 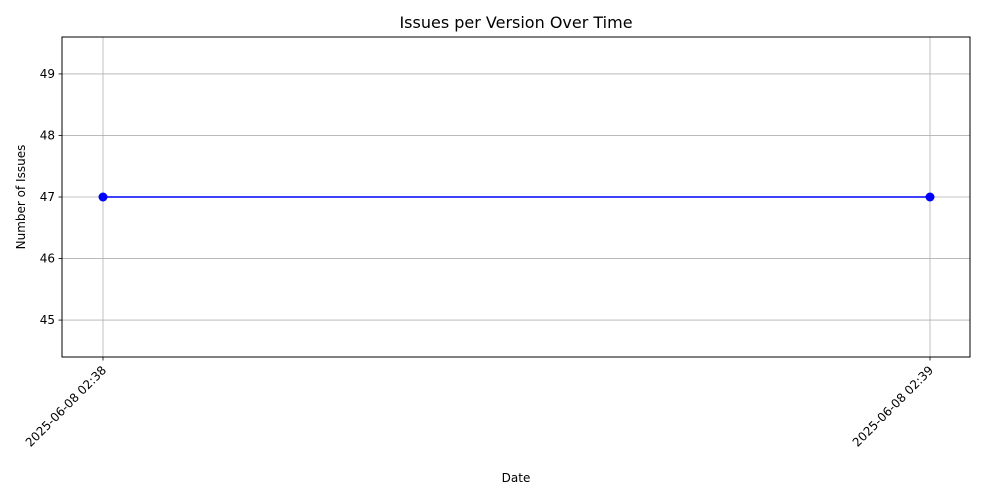 I want to click on y-axis-label: Number of Issues, so click(x=21, y=197).